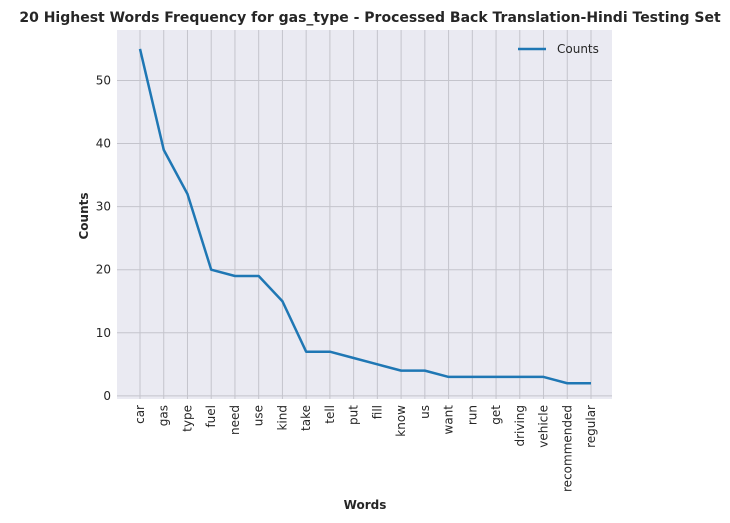 This screenshot has width=730, height=523. I want to click on x-axis-label: Words, so click(365, 505).